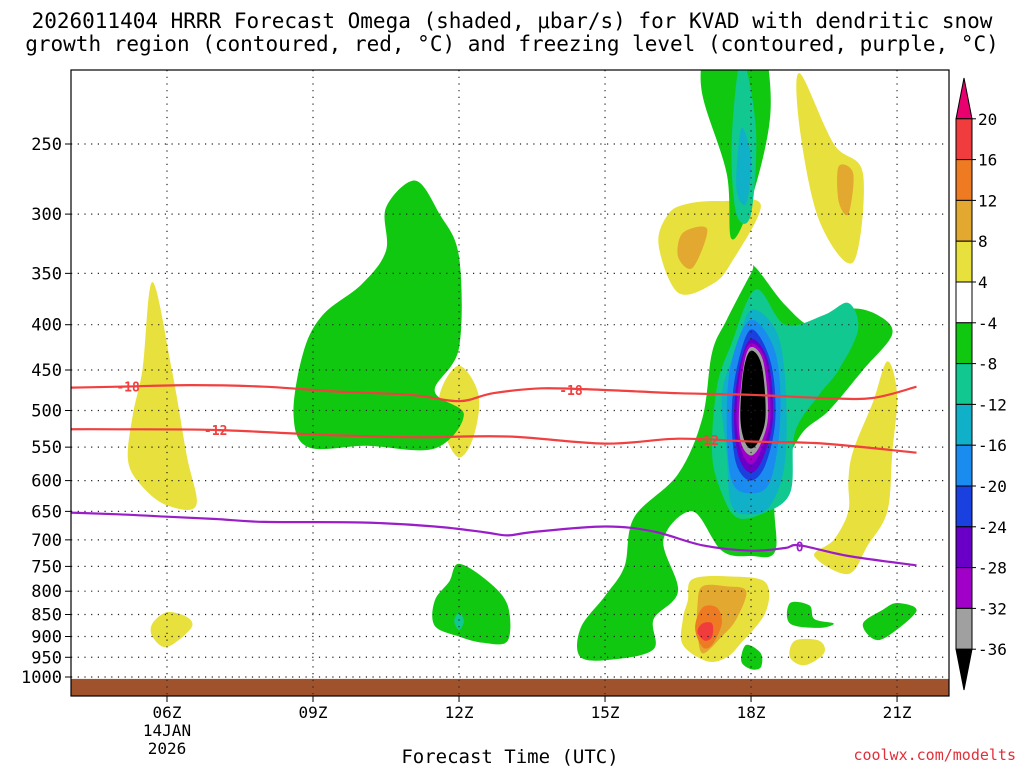  Describe the element at coordinates (964, 669) in the screenshot. I see `colorbar-arrow-bottom` at that location.